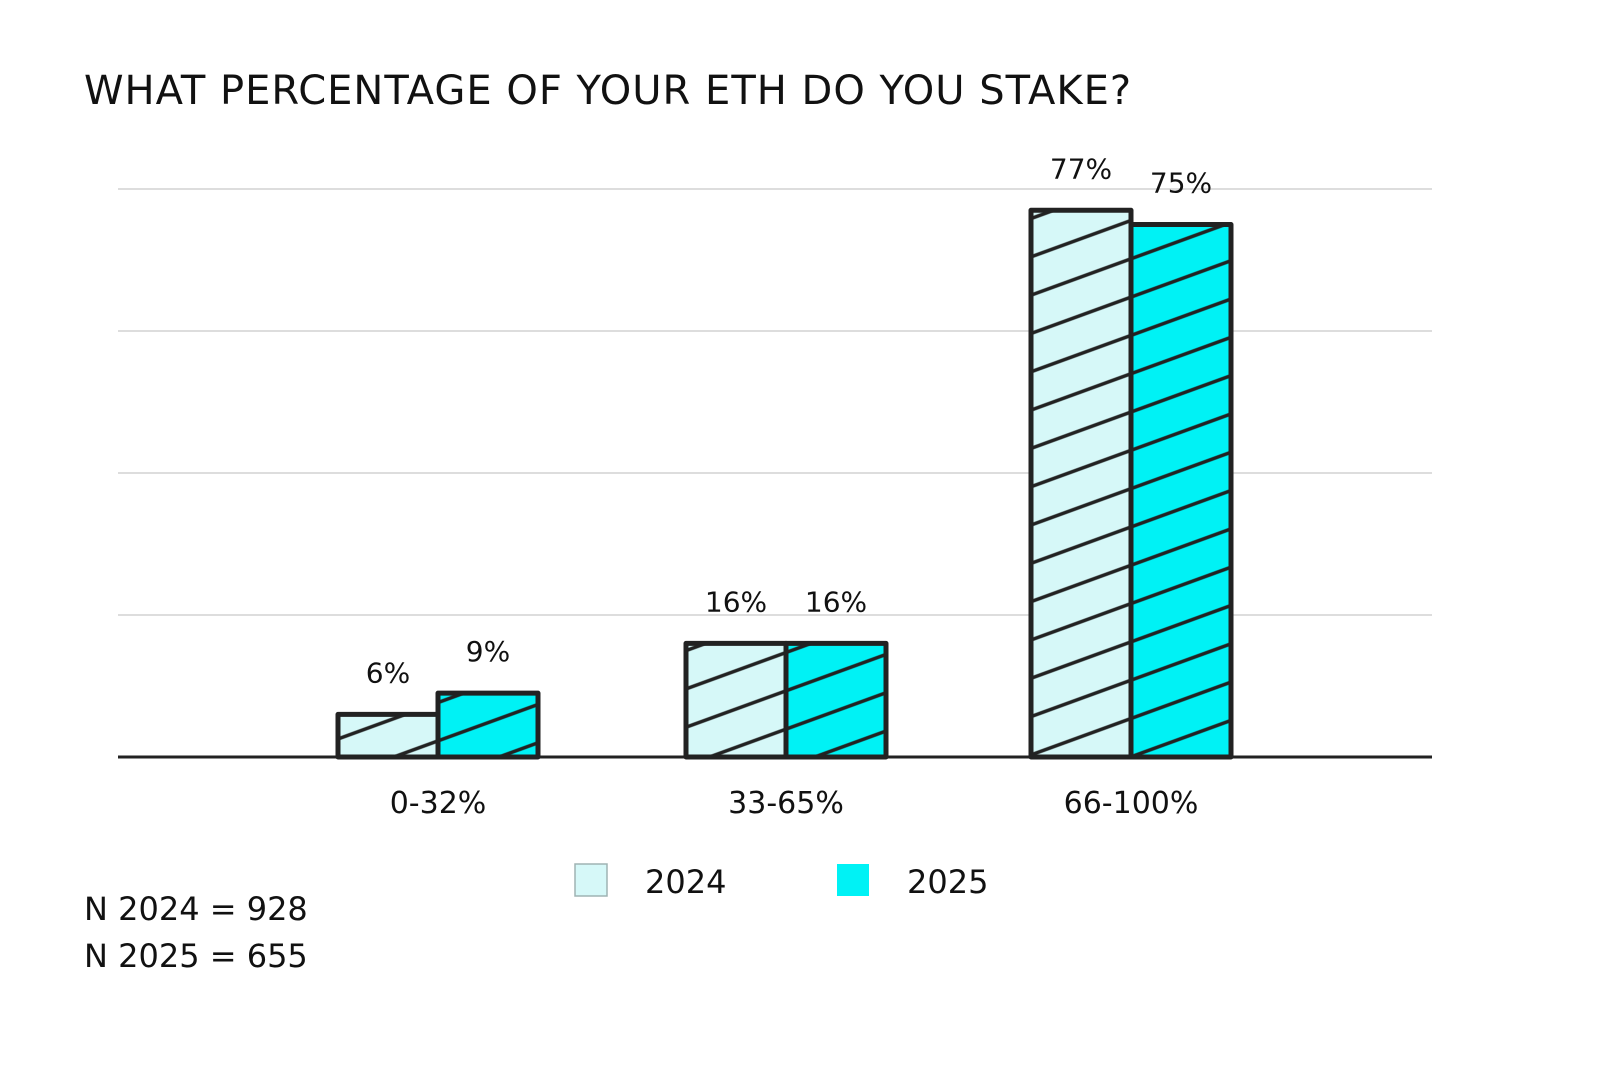 The image size is (1601, 1072). What do you see at coordinates (196, 909) in the screenshot?
I see `sample-size-2024: N 2024 = 928` at bounding box center [196, 909].